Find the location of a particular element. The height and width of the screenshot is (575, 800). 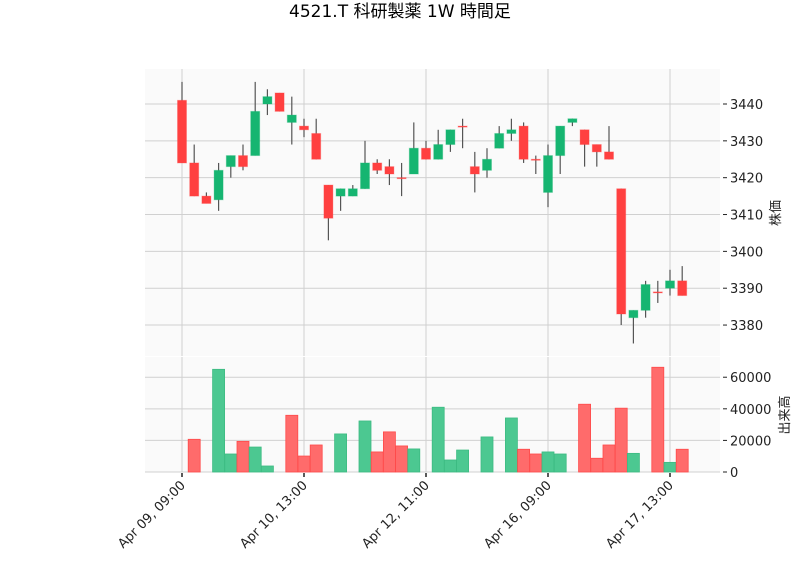

volume-tick-label: 20000 is located at coordinates (750, 441).